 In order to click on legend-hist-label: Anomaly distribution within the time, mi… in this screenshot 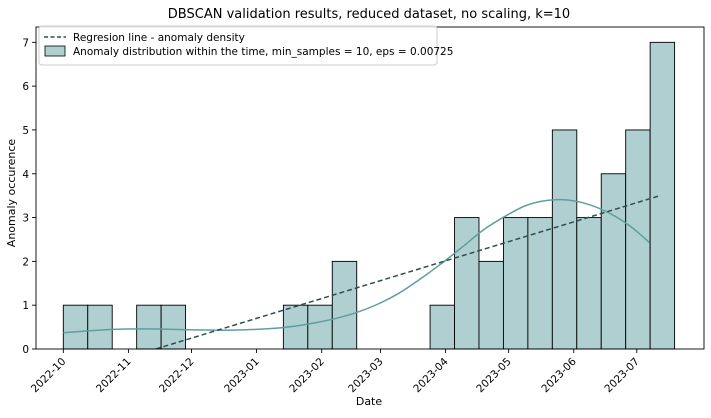, I will do `click(263, 52)`.